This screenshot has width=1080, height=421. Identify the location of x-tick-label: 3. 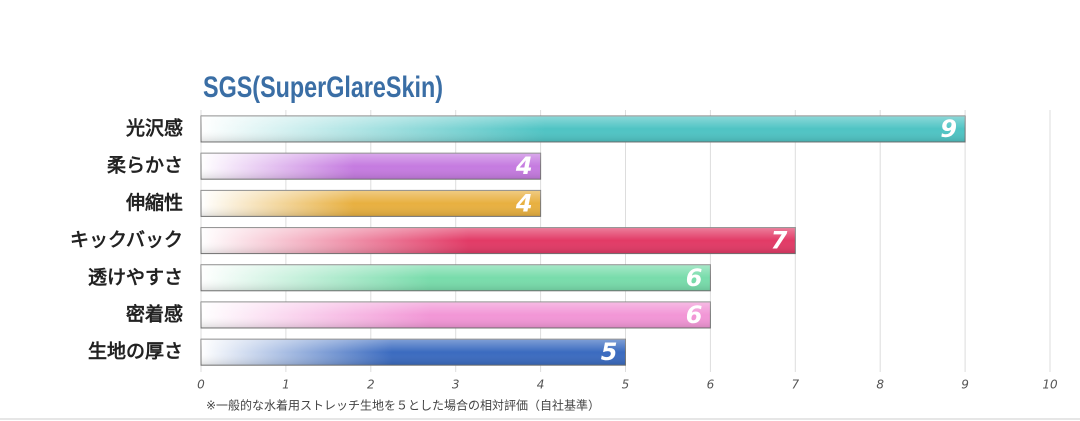
(456, 385).